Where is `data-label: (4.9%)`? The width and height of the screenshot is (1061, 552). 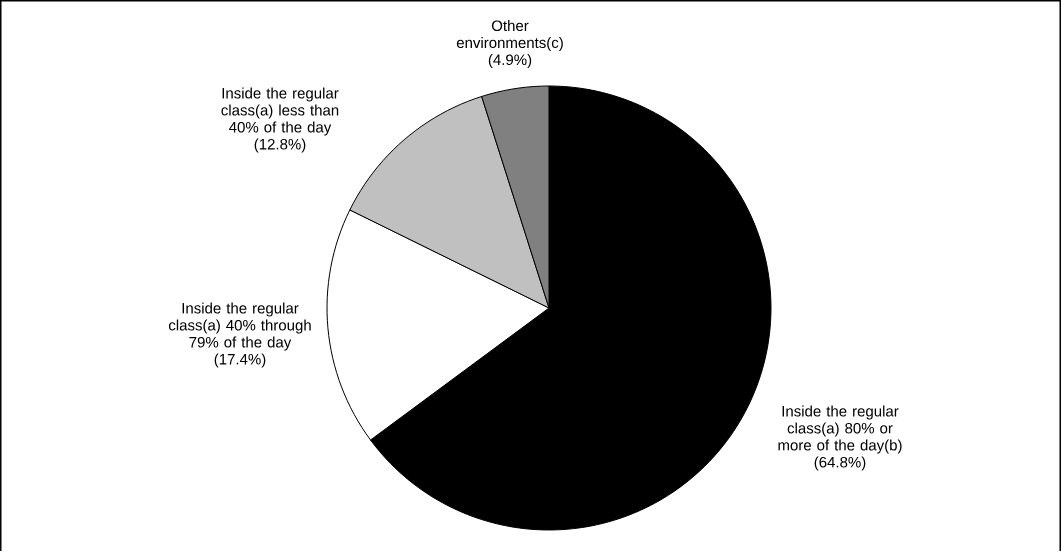
data-label: (4.9%) is located at coordinates (510, 61).